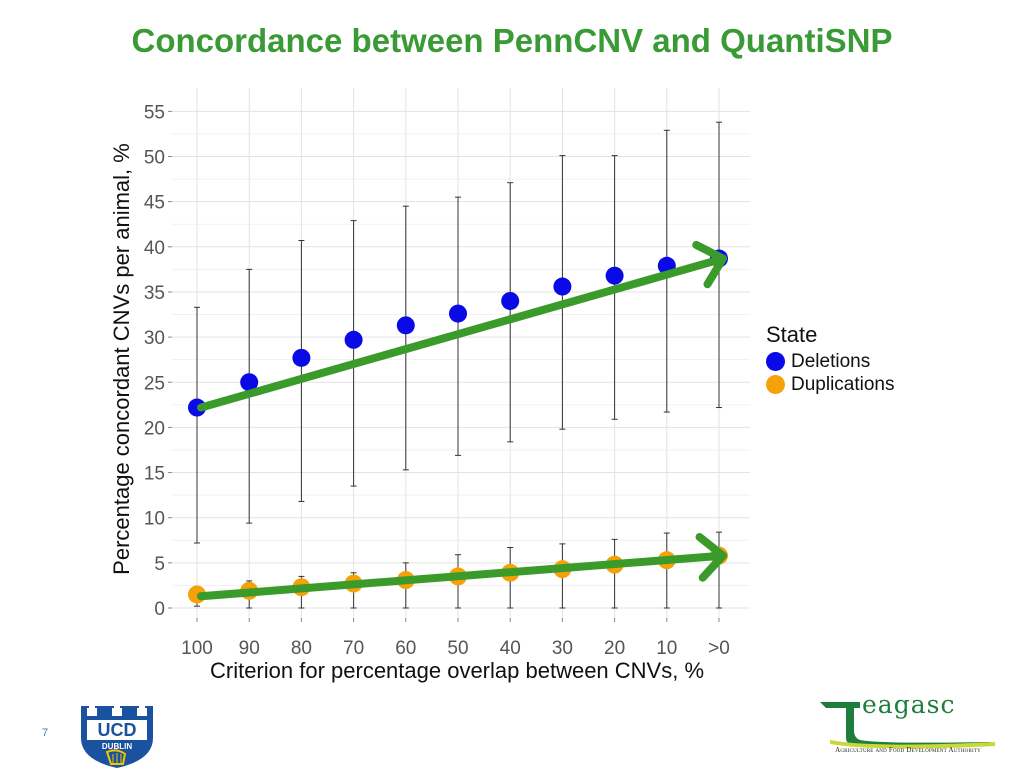 Image resolution: width=1024 pixels, height=768 pixels. What do you see at coordinates (154, 248) in the screenshot?
I see `y-tick-label: 40` at bounding box center [154, 248].